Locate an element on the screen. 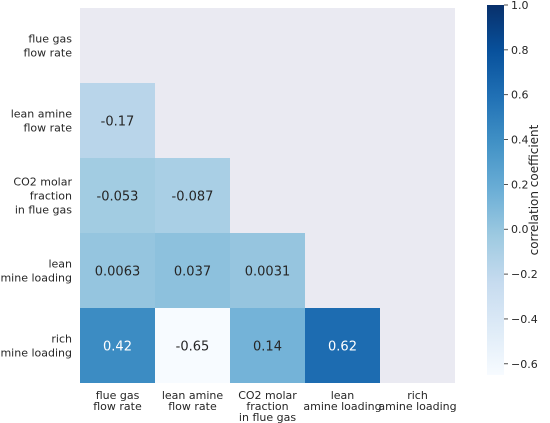 This screenshot has width=550, height=423. cell-value-label: -0.17 is located at coordinates (118, 122).